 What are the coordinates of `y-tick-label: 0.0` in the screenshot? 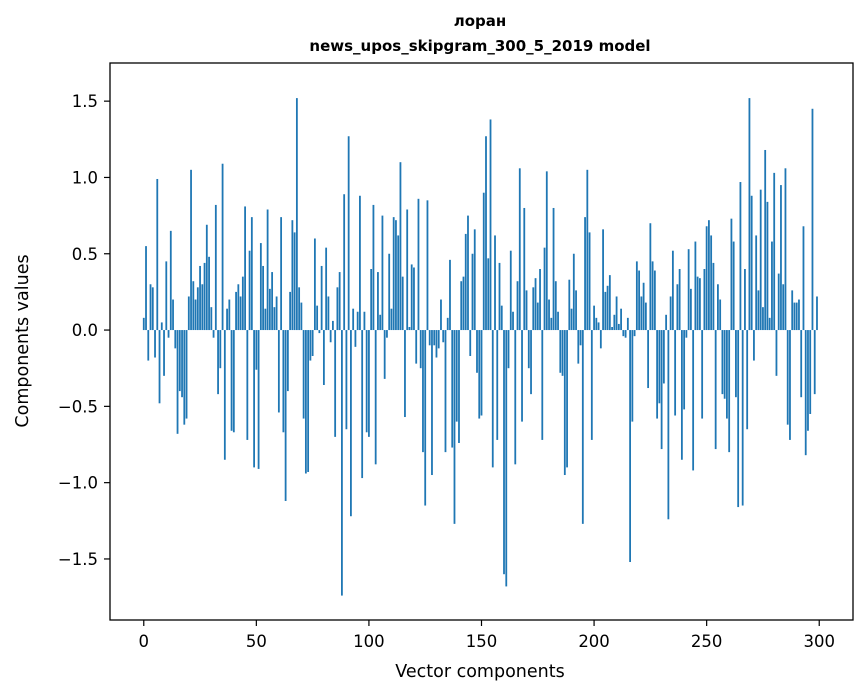 It's located at (85, 330).